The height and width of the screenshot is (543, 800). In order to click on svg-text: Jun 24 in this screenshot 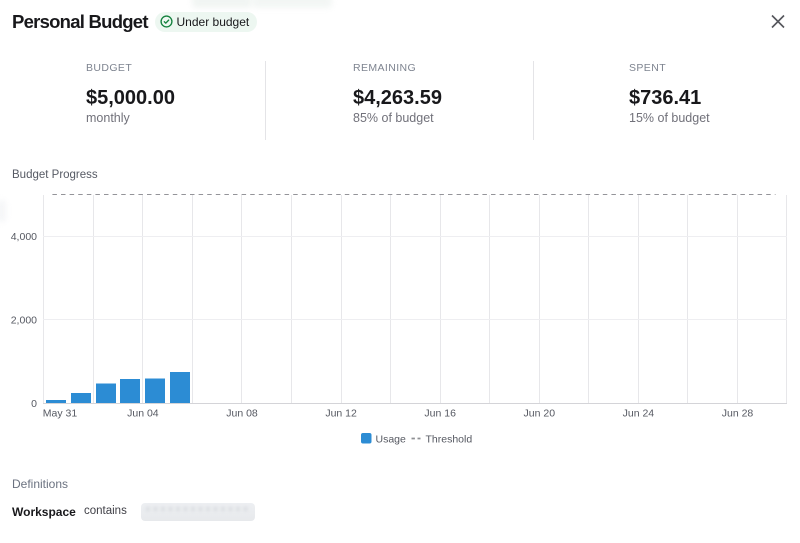, I will do `click(639, 414)`.